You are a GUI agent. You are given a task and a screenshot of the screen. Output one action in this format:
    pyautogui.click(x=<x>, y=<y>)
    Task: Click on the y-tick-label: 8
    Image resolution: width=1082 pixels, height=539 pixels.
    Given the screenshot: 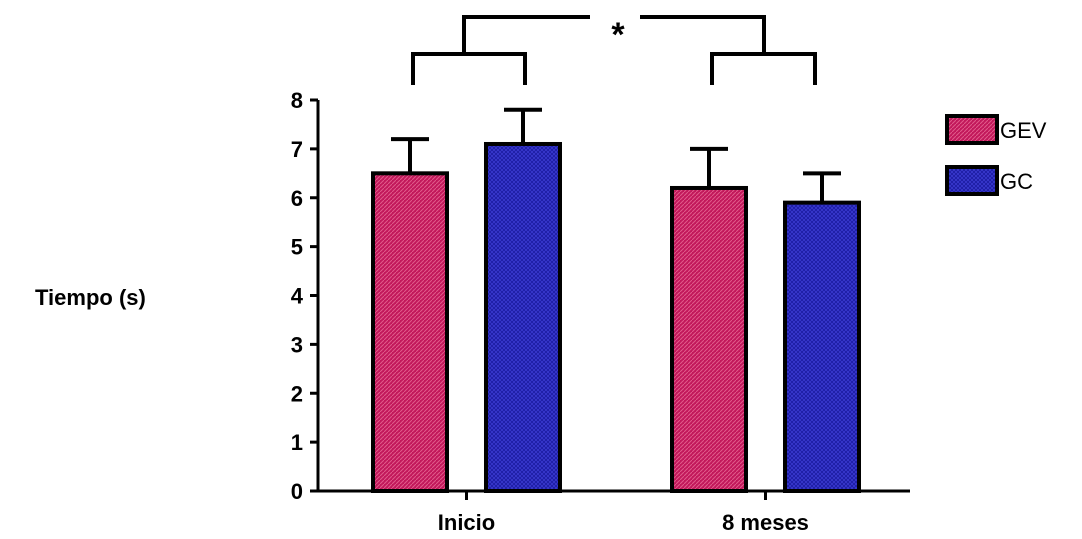 What is the action you would take?
    pyautogui.click(x=297, y=100)
    